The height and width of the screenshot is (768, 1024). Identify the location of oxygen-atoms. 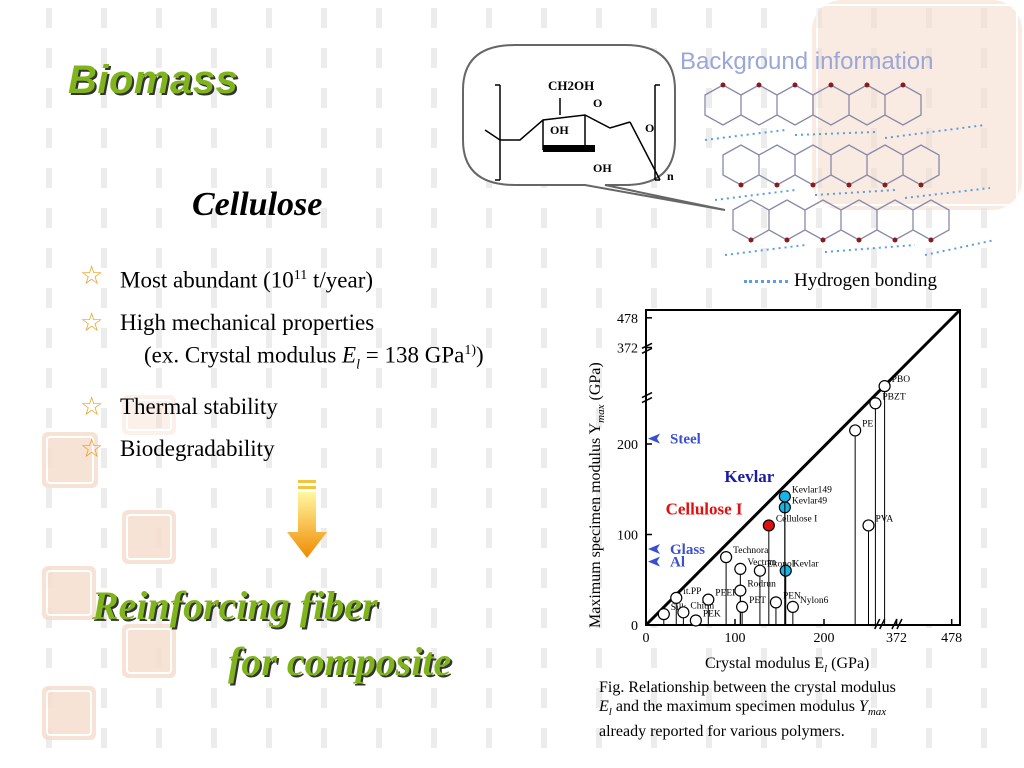
(827, 162).